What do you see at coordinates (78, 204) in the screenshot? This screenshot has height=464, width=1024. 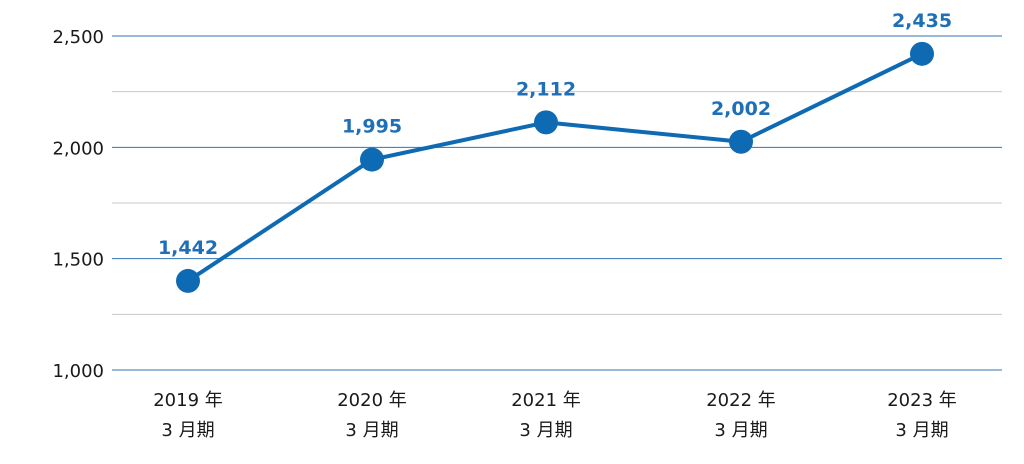 I see `y-axis-ticks: 1,000 1,500 2,000 2,500` at bounding box center [78, 204].